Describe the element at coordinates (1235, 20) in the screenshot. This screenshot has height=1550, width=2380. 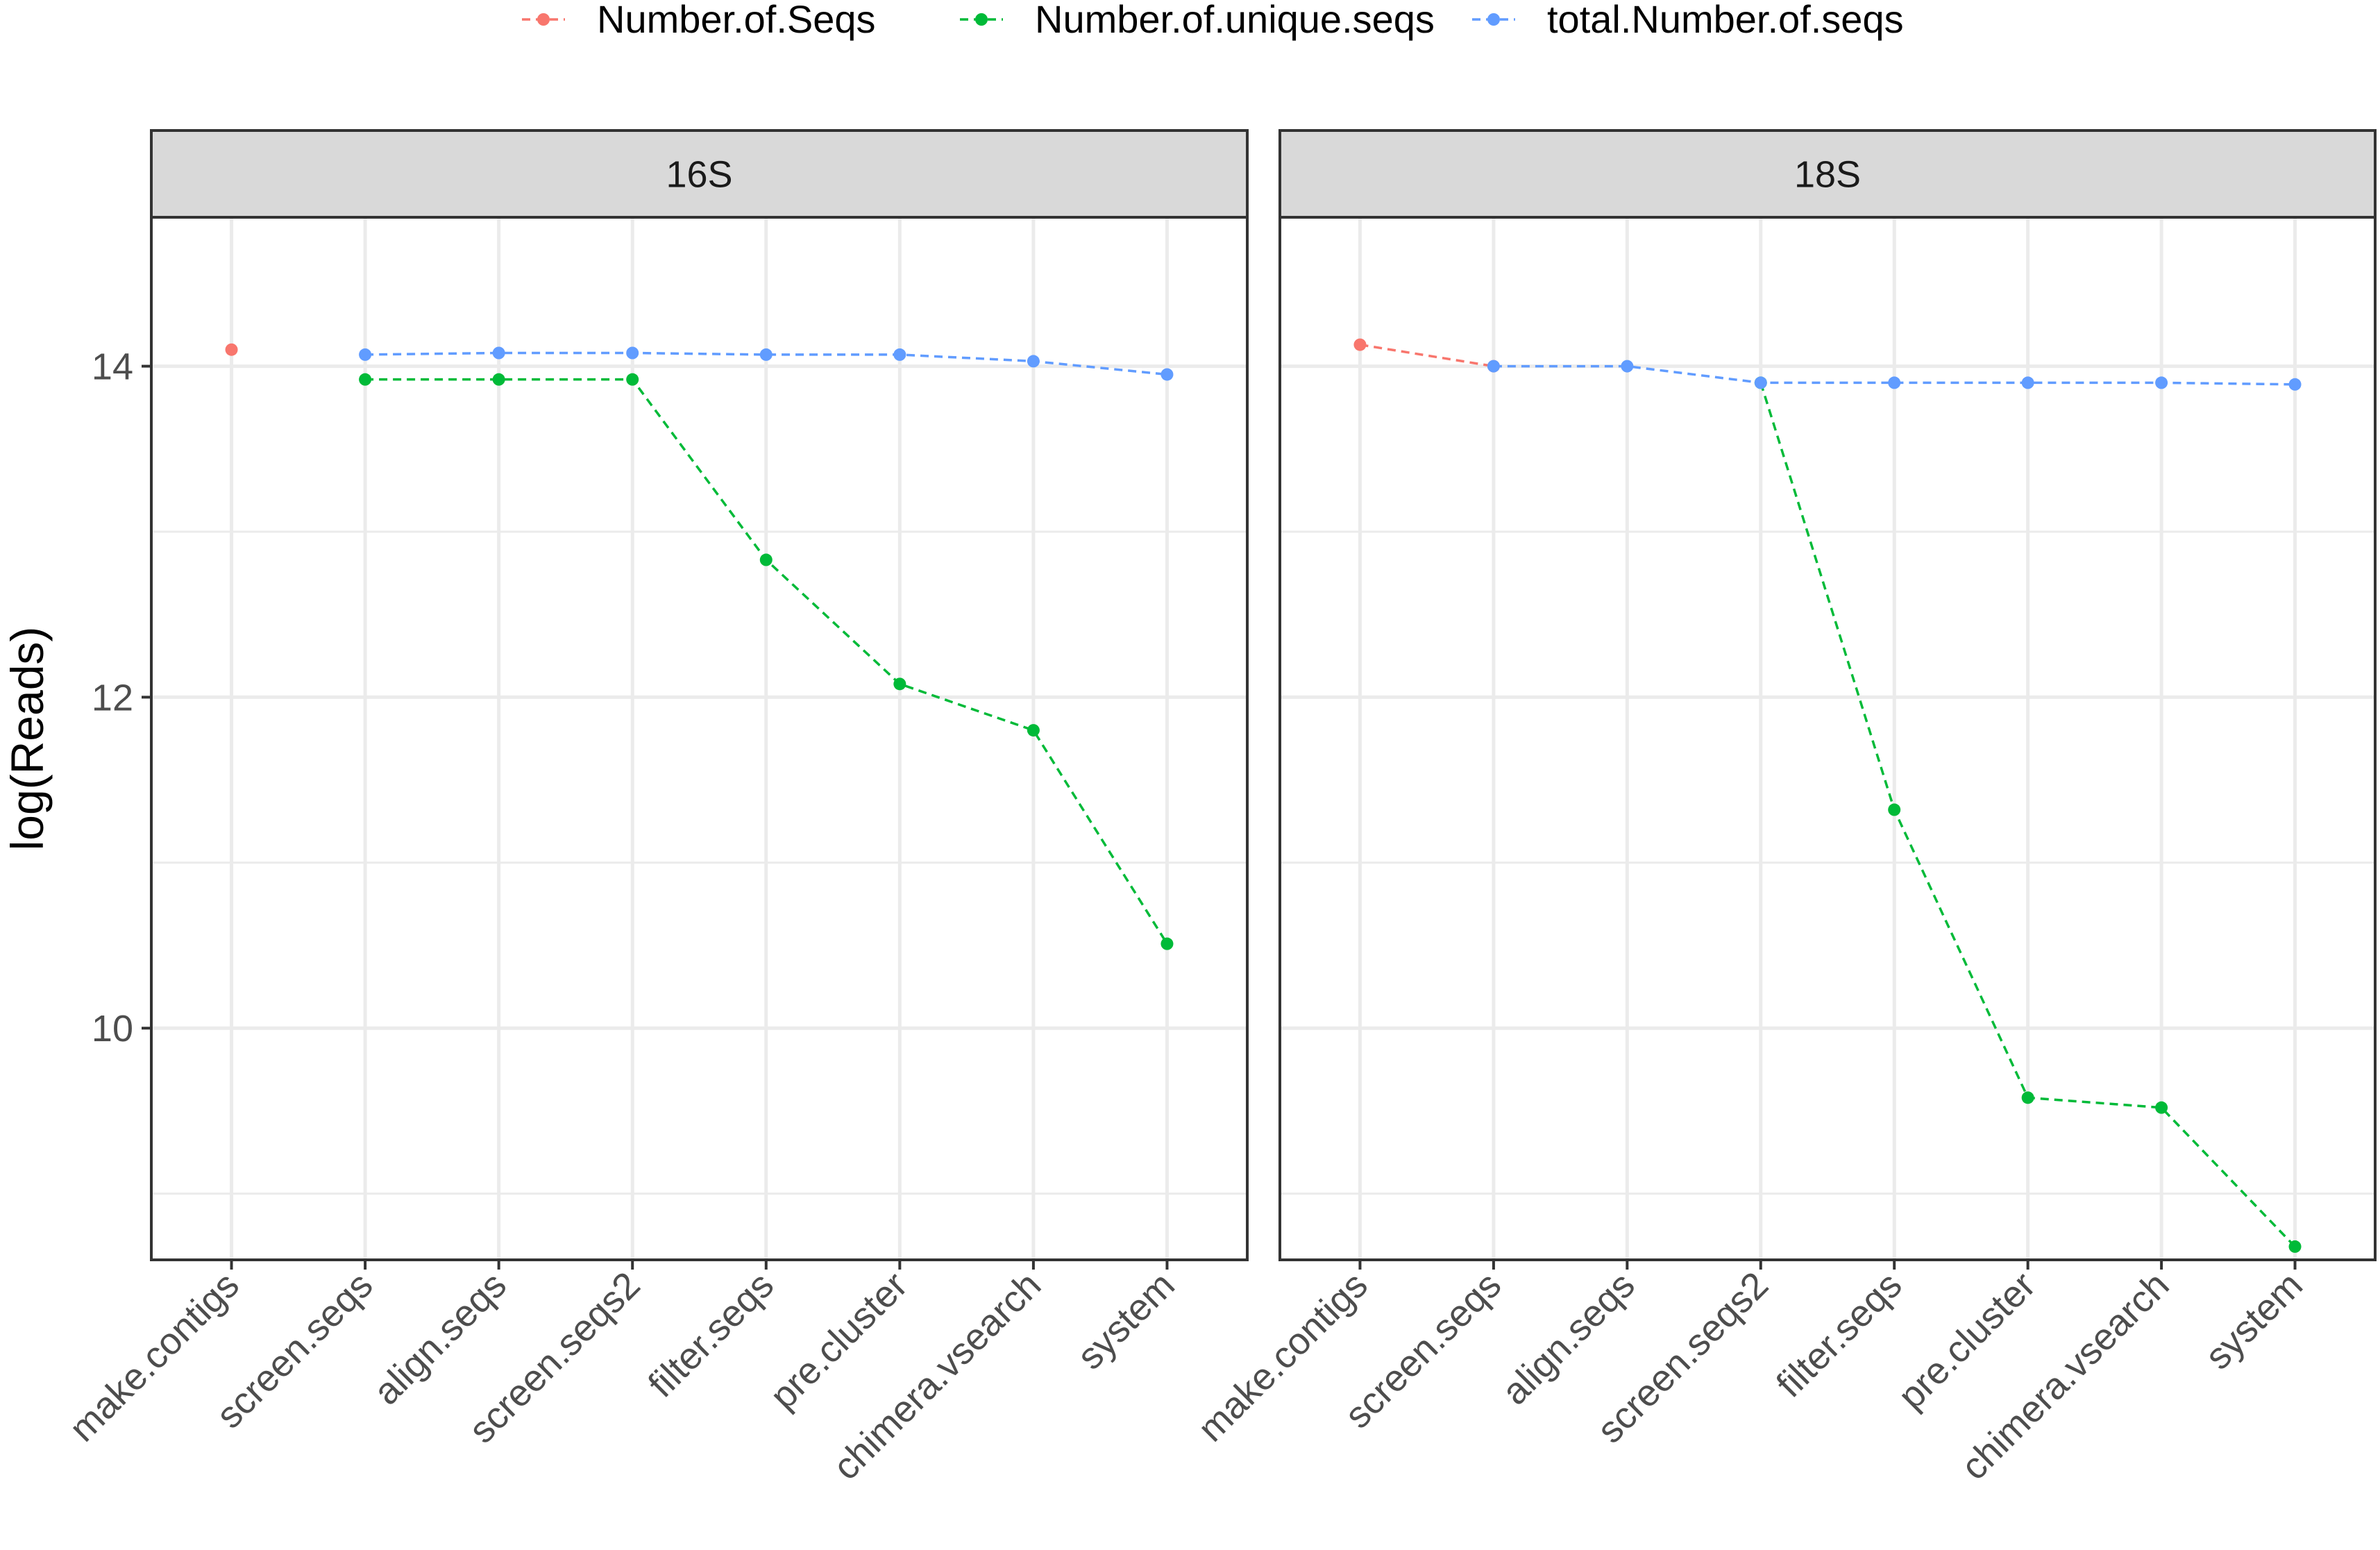
I see `legend-label: Number.of.unique.seqs` at that location.